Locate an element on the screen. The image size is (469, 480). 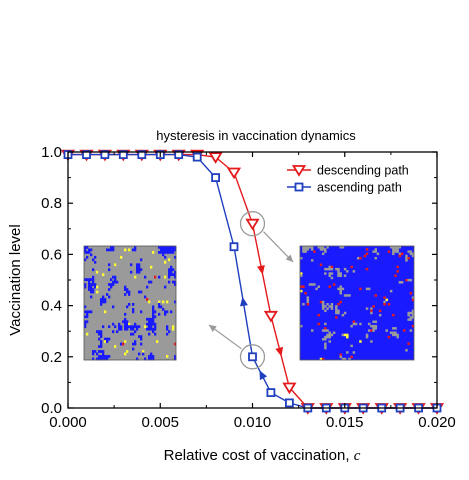
data-point-ascending is located at coordinates (234, 247).